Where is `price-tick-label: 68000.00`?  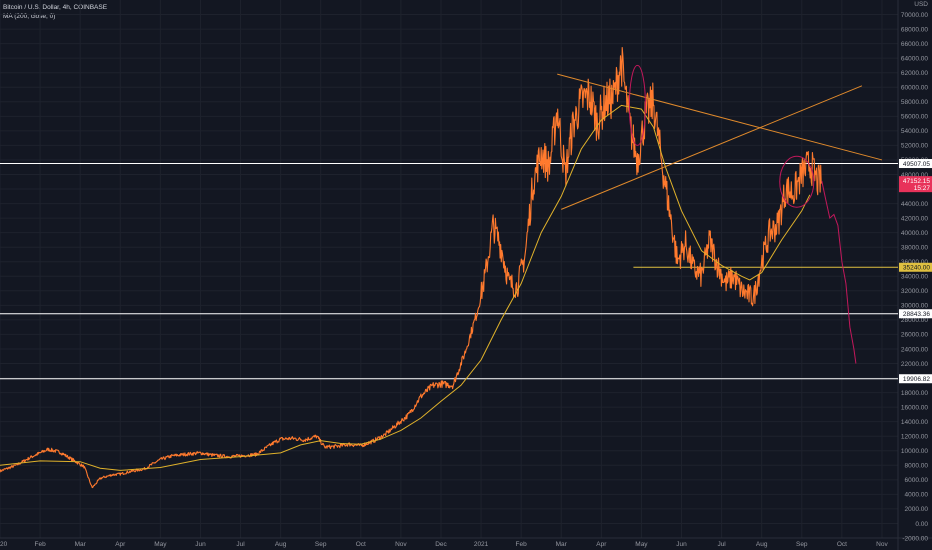
price-tick-label: 68000.00 is located at coordinates (914, 29).